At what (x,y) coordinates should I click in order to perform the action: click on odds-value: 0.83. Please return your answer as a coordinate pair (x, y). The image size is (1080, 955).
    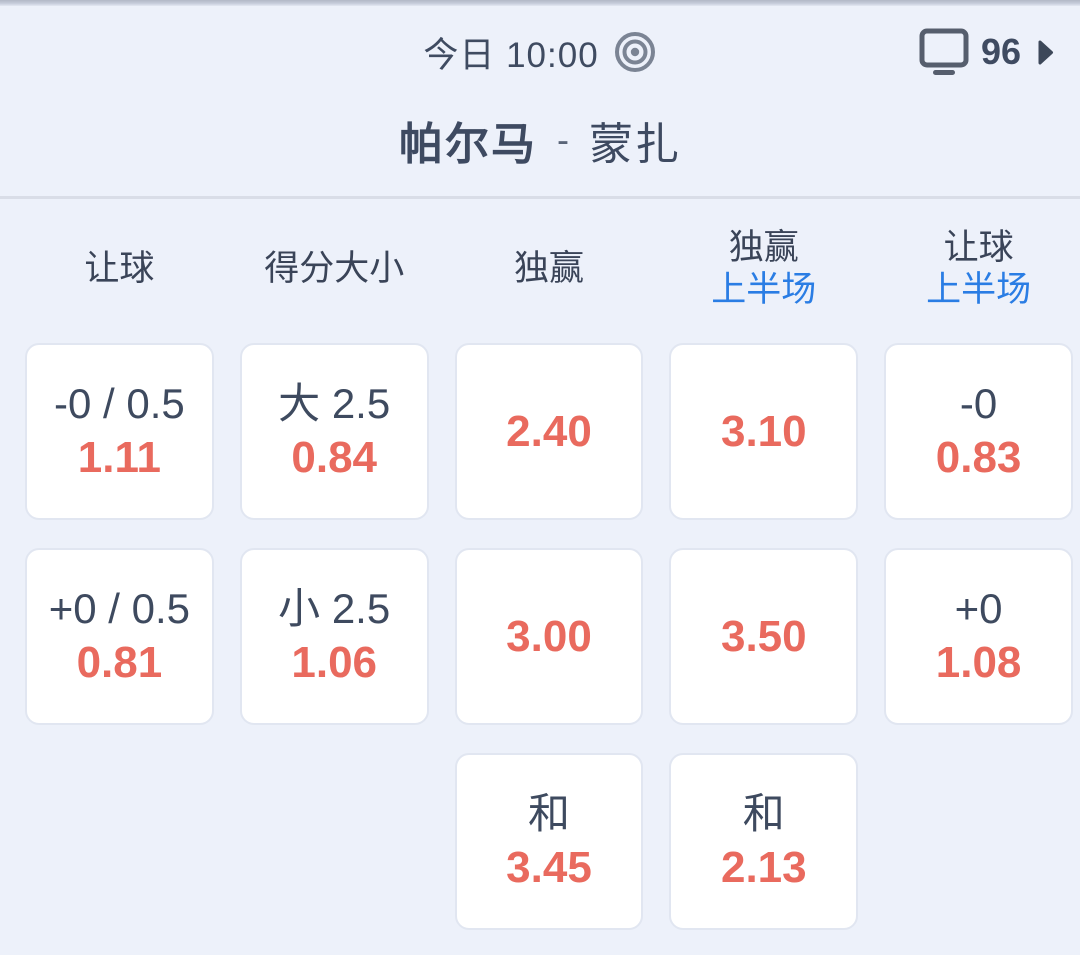
    Looking at the image, I should click on (978, 457).